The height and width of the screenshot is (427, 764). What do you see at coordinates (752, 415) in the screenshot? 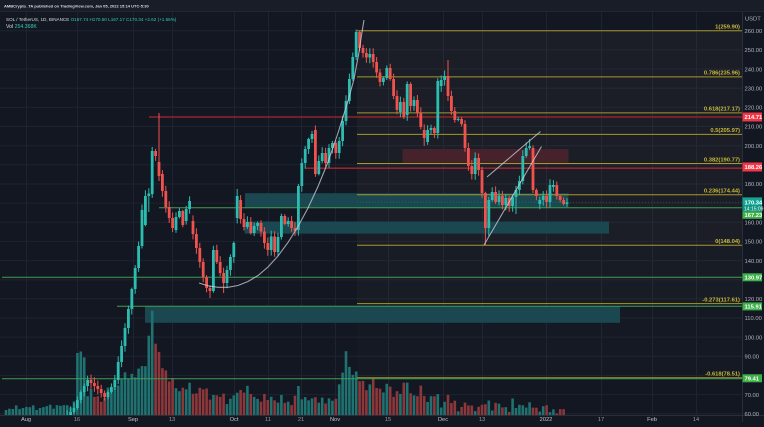
I see `svg-text: 60.00` at bounding box center [752, 415].